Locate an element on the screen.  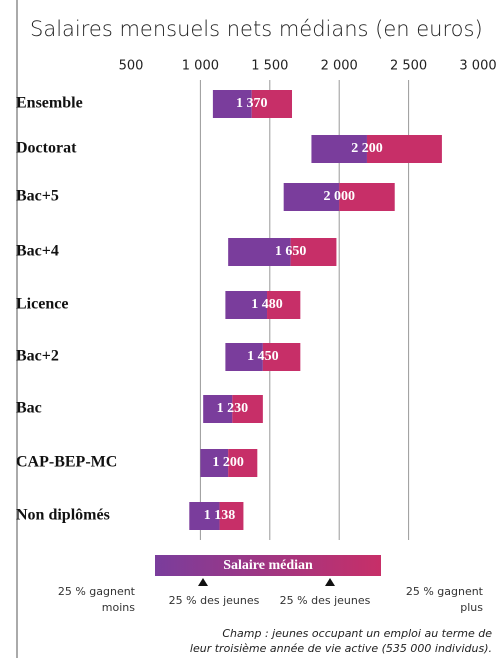
category-label: Bac+5 is located at coordinates (37, 196).